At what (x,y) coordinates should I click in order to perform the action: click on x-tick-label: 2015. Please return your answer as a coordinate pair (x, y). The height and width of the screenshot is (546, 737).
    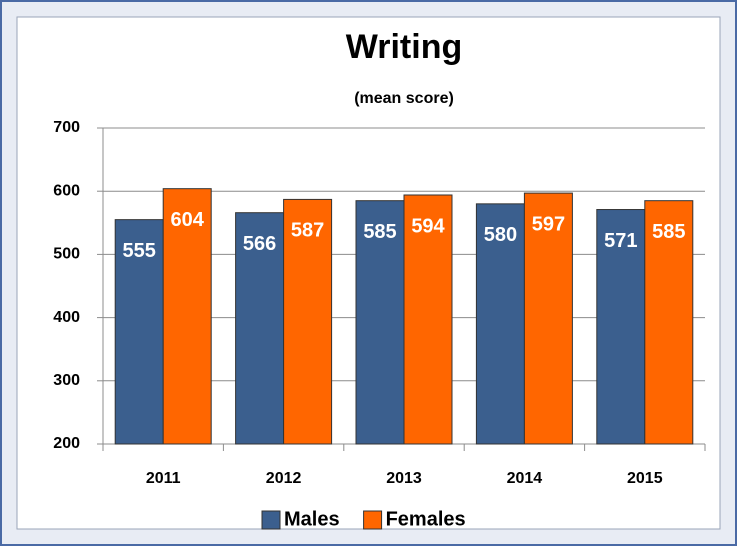
    Looking at the image, I should click on (645, 478).